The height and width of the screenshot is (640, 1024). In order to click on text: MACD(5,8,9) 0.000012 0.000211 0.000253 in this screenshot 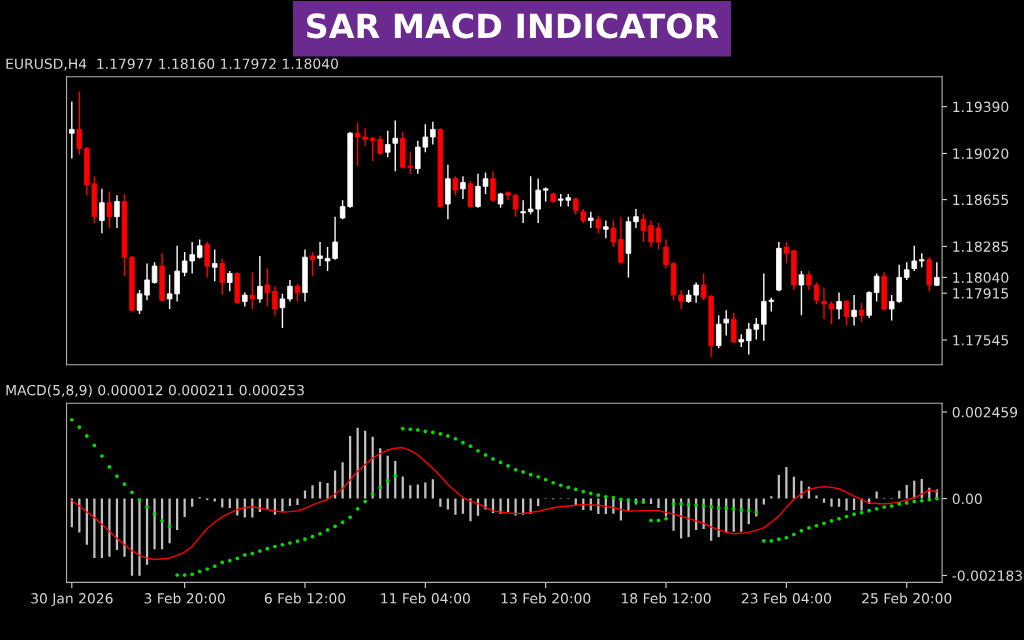, I will do `click(155, 391)`.